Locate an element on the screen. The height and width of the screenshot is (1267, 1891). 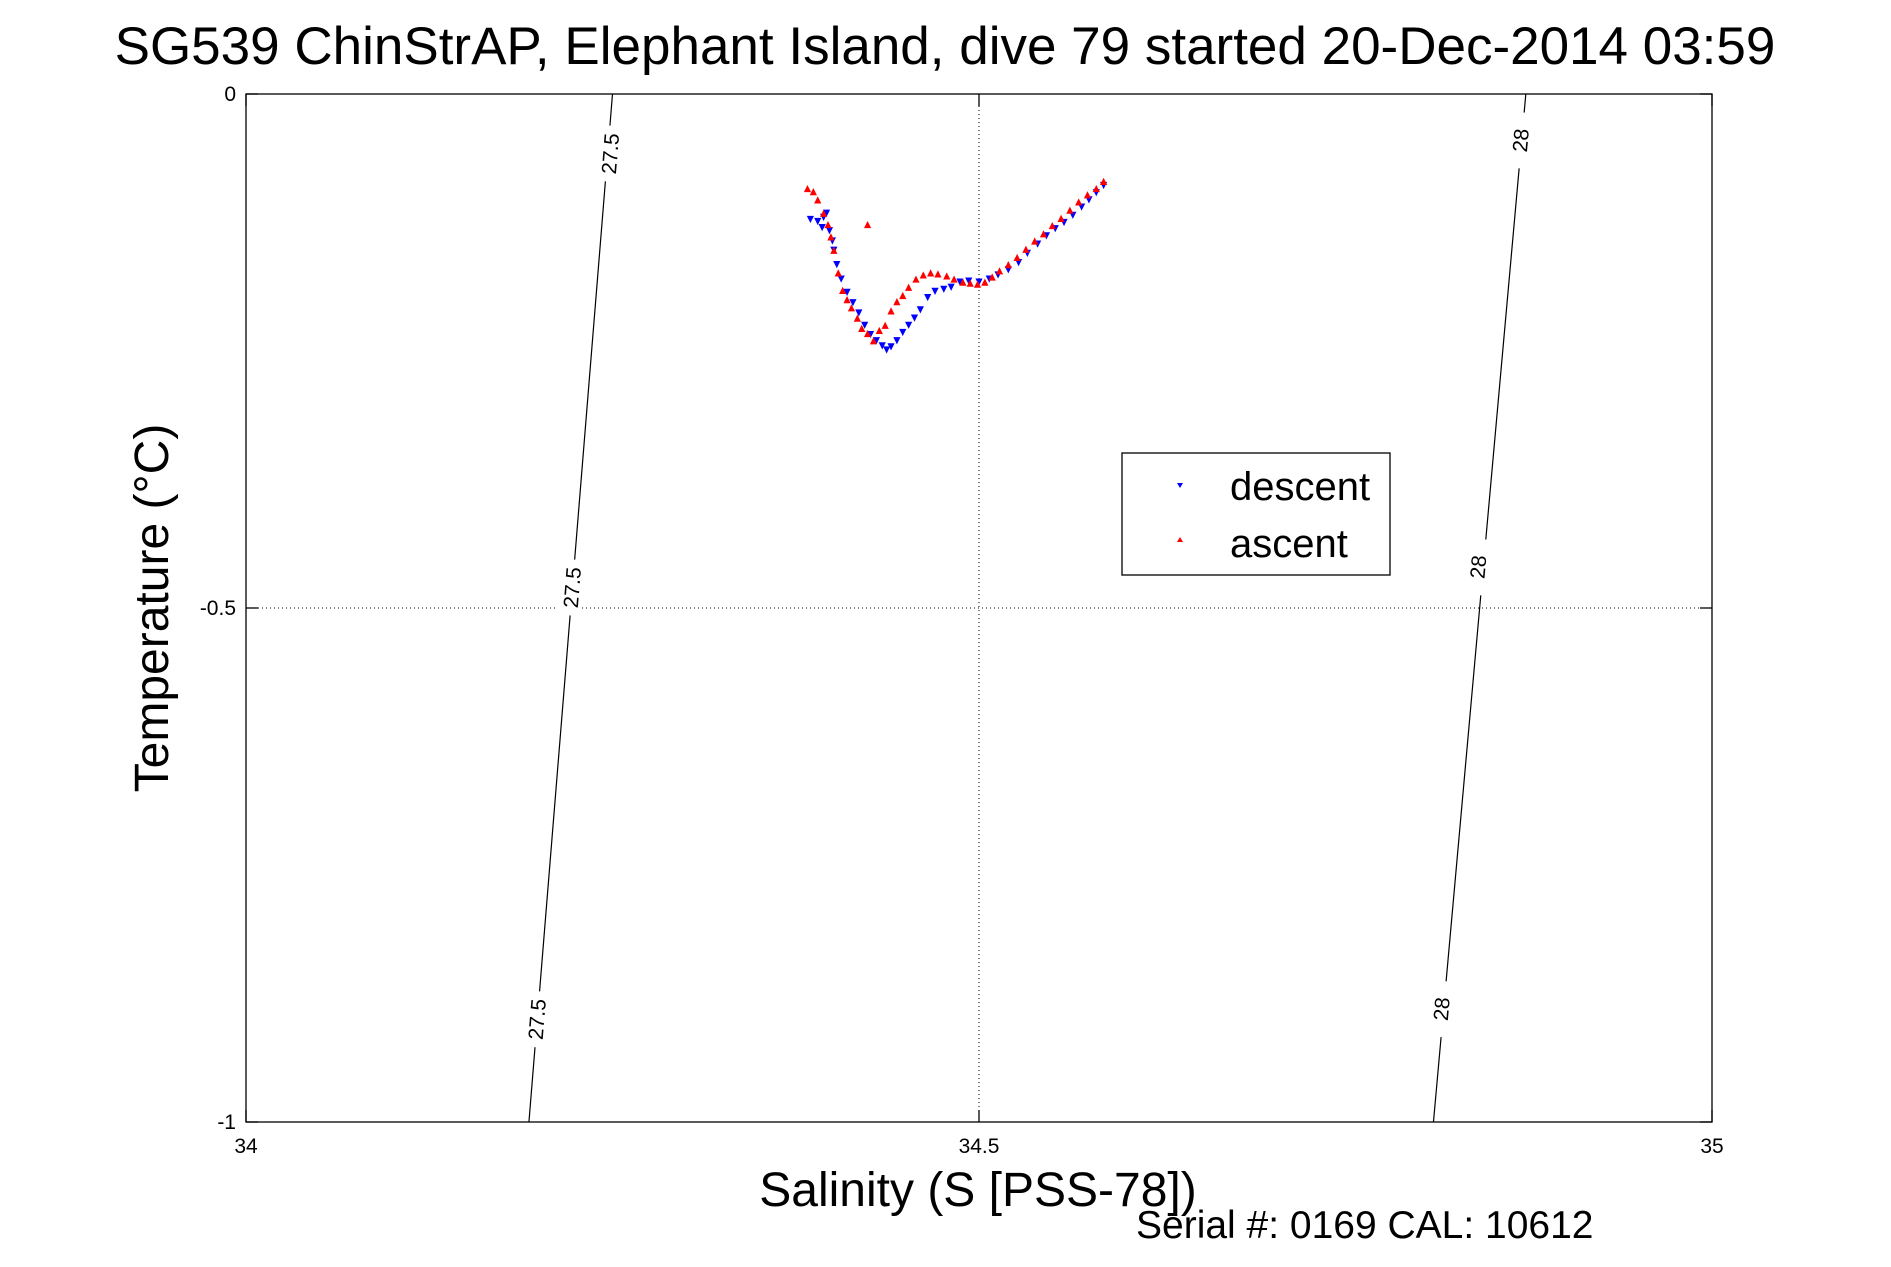
serial-footnote: Serial #: 0169 CAL: 10612 is located at coordinates (1365, 1225).